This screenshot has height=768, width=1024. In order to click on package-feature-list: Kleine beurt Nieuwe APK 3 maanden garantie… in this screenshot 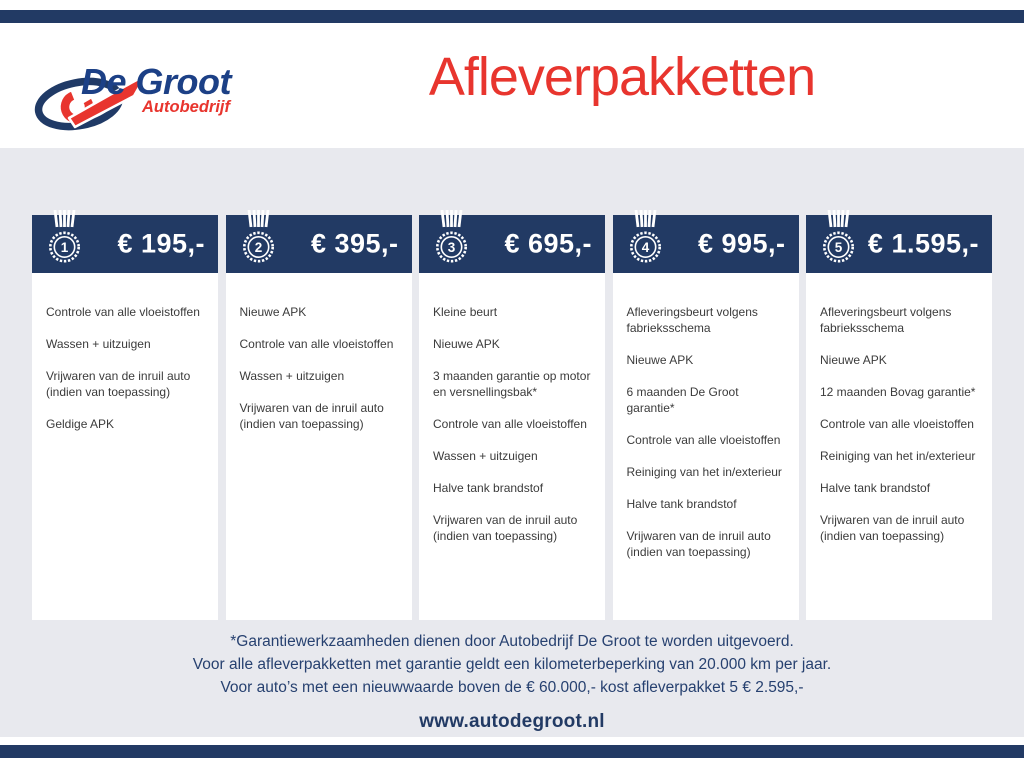, I will do `click(512, 408)`.